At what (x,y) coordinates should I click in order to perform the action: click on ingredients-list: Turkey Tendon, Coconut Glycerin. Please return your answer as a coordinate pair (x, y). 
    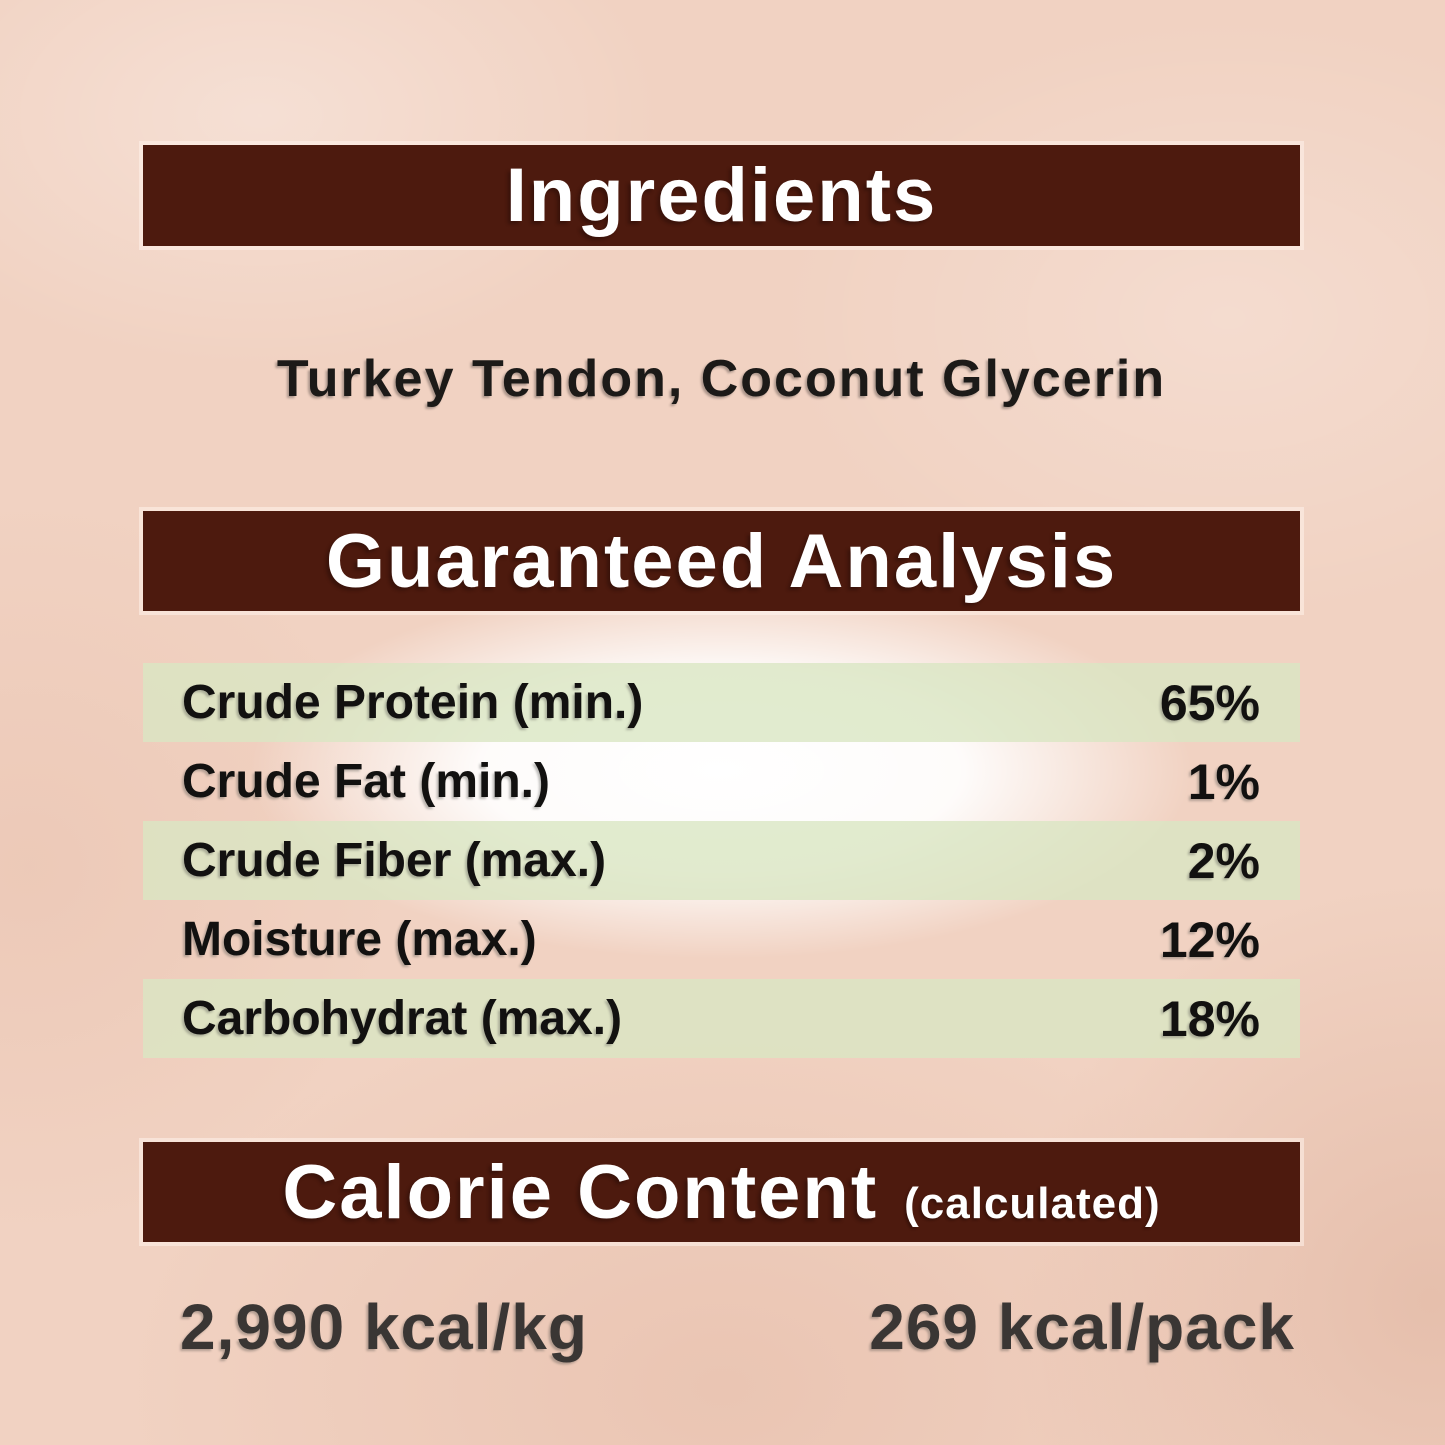
    Looking at the image, I should click on (721, 378).